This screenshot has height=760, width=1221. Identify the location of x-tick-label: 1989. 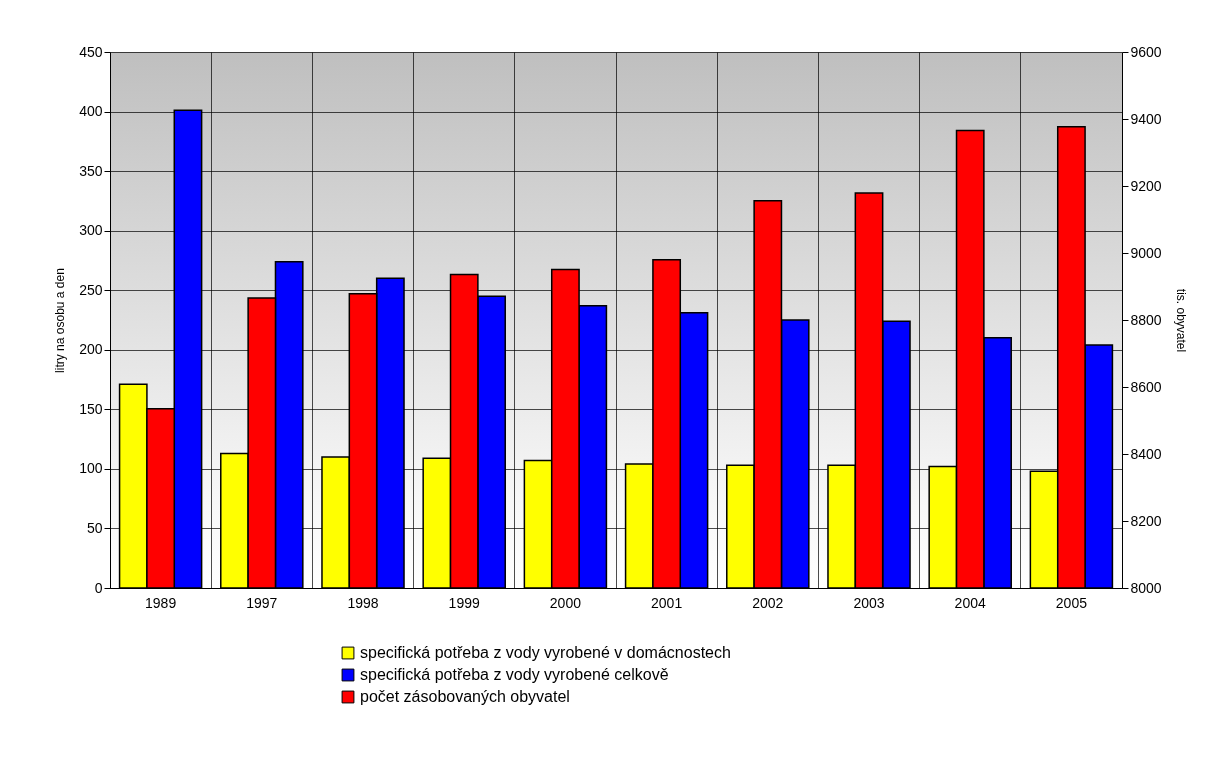
(161, 602).